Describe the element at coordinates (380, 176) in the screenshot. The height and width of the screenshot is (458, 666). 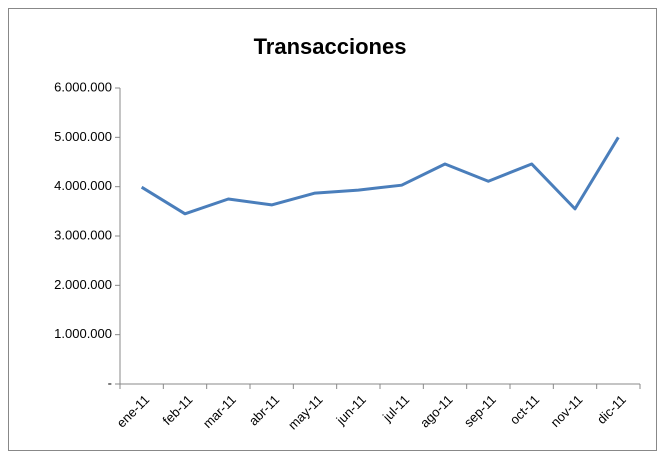
I see `line-series` at that location.